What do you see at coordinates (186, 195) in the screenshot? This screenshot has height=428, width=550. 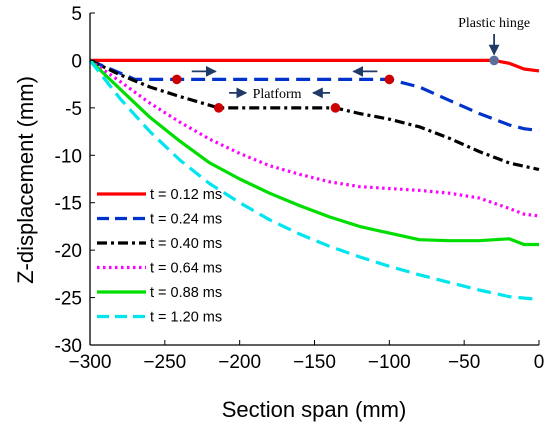 I see `legend-label-1: t = 0.12 ms` at bounding box center [186, 195].